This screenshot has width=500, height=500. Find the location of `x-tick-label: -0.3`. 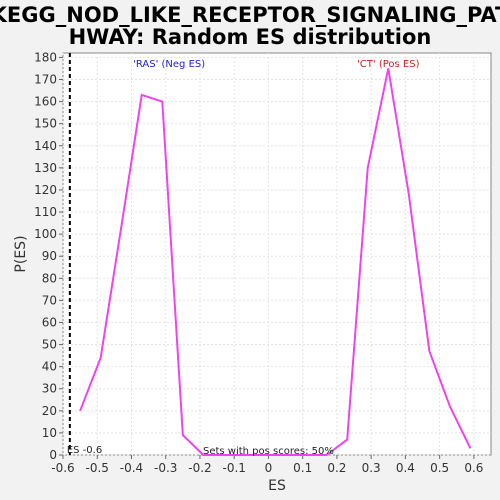

x-tick-label: -0.3 is located at coordinates (165, 468).